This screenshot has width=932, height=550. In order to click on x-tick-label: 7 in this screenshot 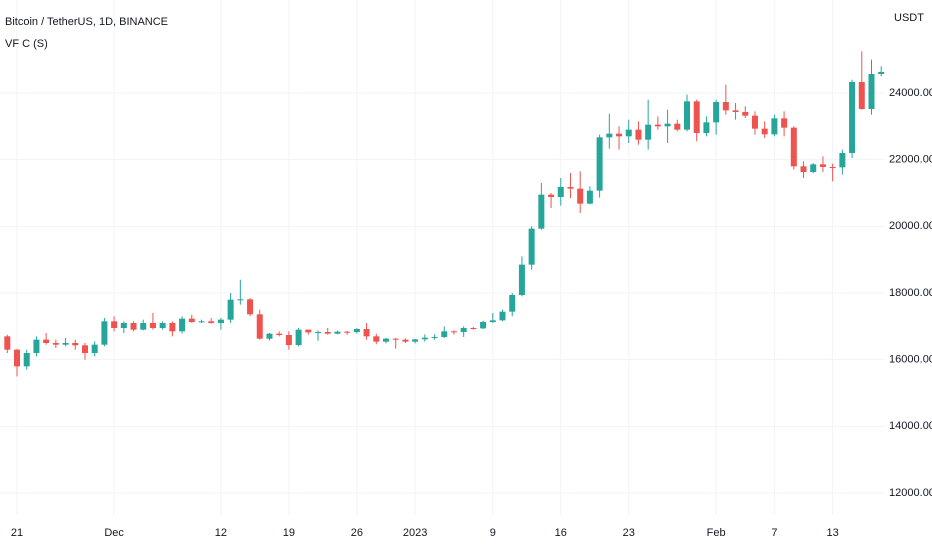, I will do `click(774, 533)`.